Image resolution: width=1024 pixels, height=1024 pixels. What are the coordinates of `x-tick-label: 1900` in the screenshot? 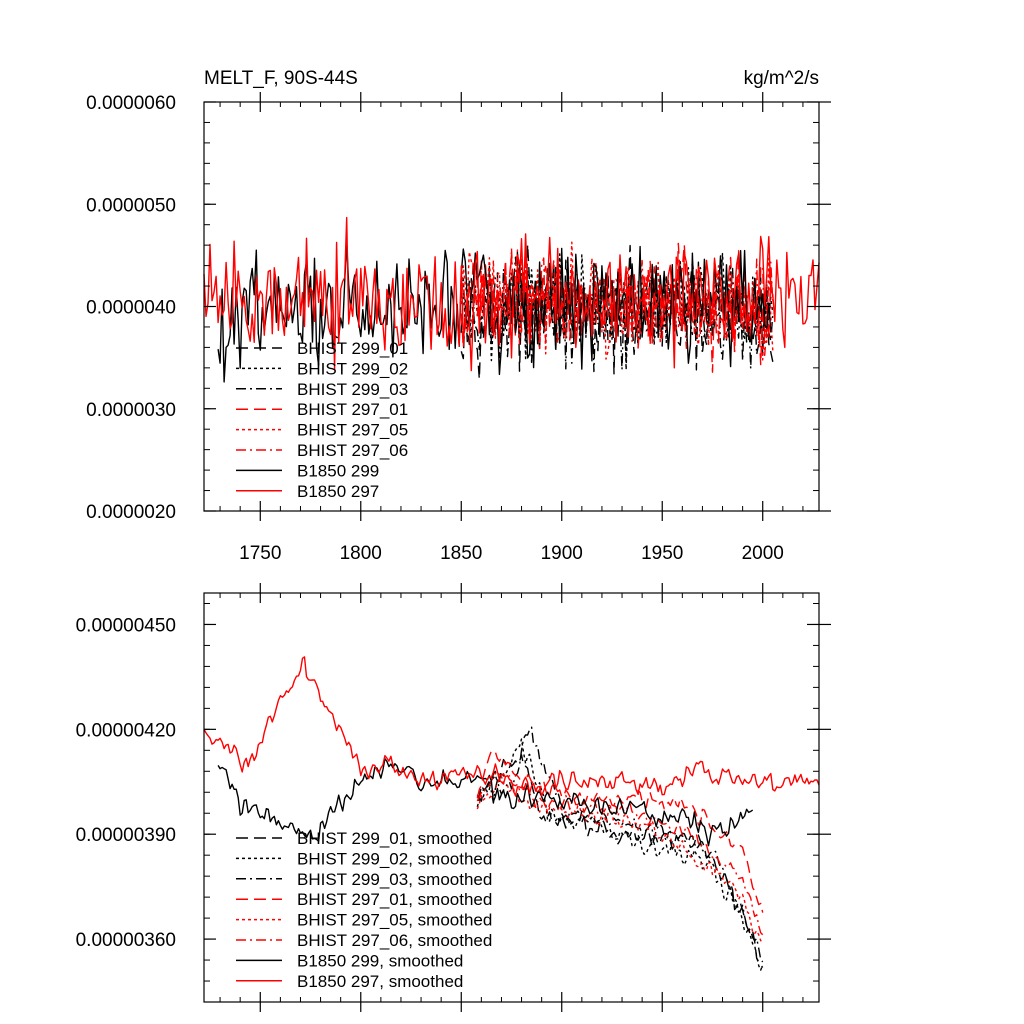 It's located at (562, 553).